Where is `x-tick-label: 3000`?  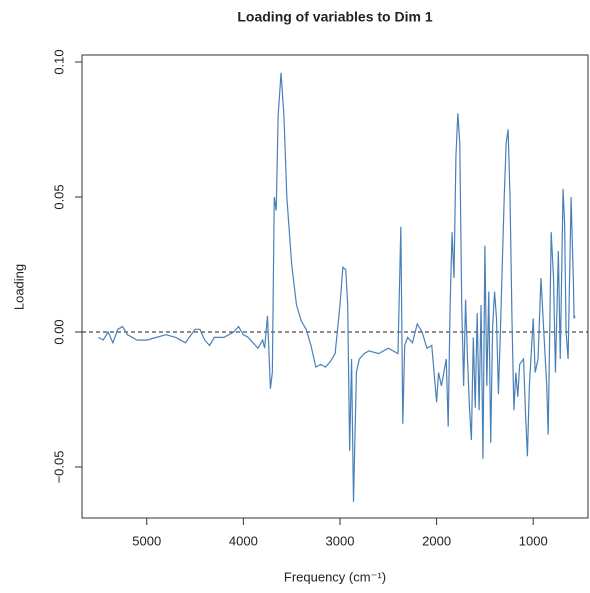
x-tick-label: 3000 is located at coordinates (340, 540).